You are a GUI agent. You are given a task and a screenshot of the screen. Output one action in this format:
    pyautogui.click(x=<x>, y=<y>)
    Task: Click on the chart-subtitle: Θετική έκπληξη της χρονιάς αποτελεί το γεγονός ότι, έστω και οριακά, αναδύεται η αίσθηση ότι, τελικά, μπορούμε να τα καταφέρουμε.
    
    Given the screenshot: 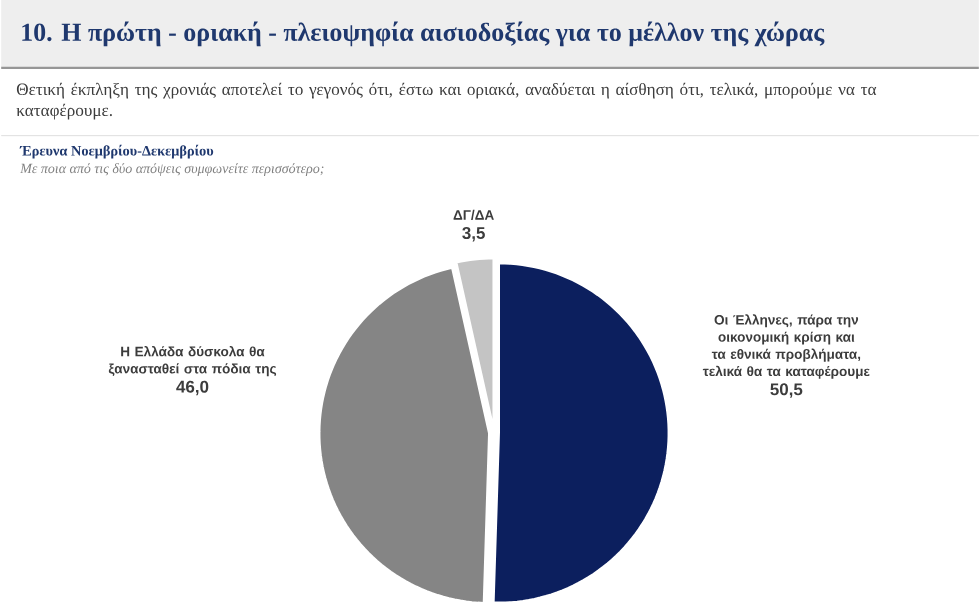 What is the action you would take?
    pyautogui.click(x=446, y=101)
    